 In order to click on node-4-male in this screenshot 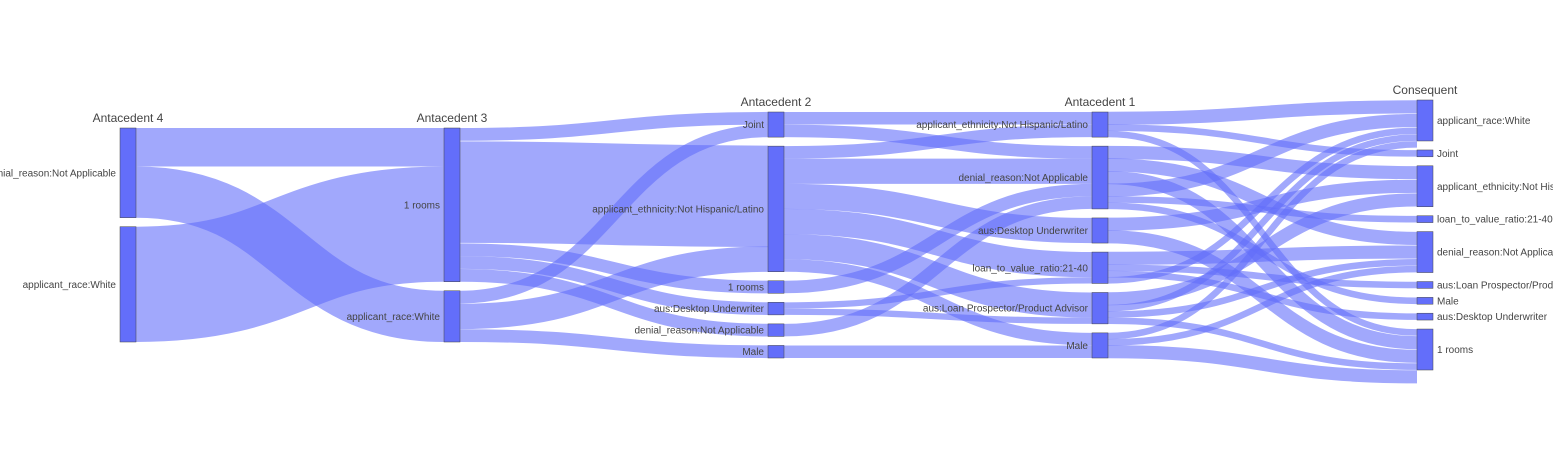, I will do `click(1425, 301)`.